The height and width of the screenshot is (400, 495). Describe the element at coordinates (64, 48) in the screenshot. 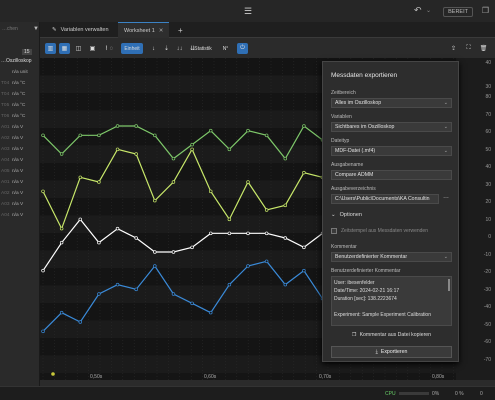

I see `grid-icon: ▦` at that location.